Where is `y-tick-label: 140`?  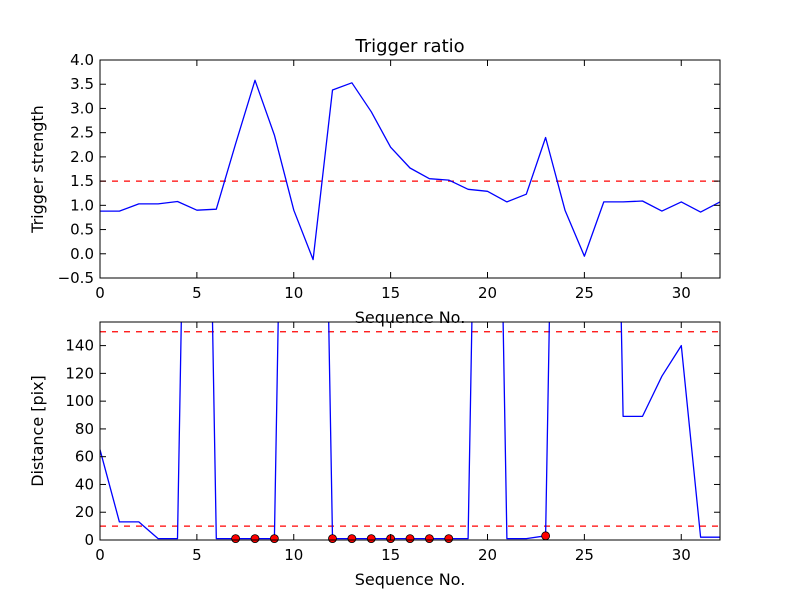
y-tick-label: 140 is located at coordinates (79, 346).